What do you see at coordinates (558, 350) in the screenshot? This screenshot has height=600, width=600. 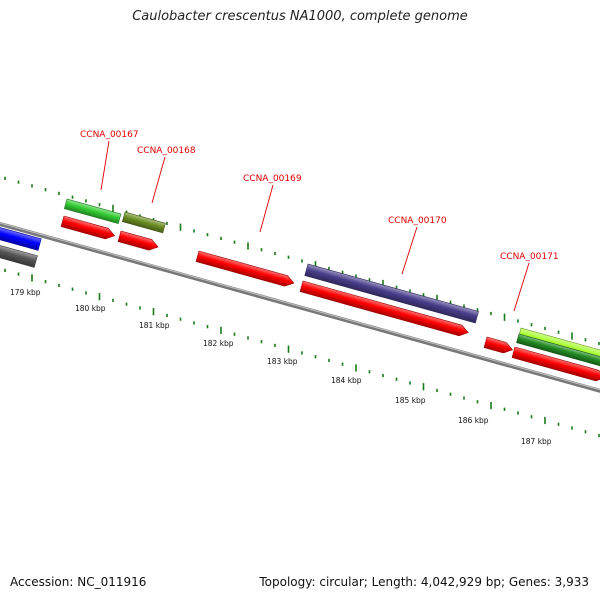 I see `gene-bar-dark-green` at bounding box center [558, 350].